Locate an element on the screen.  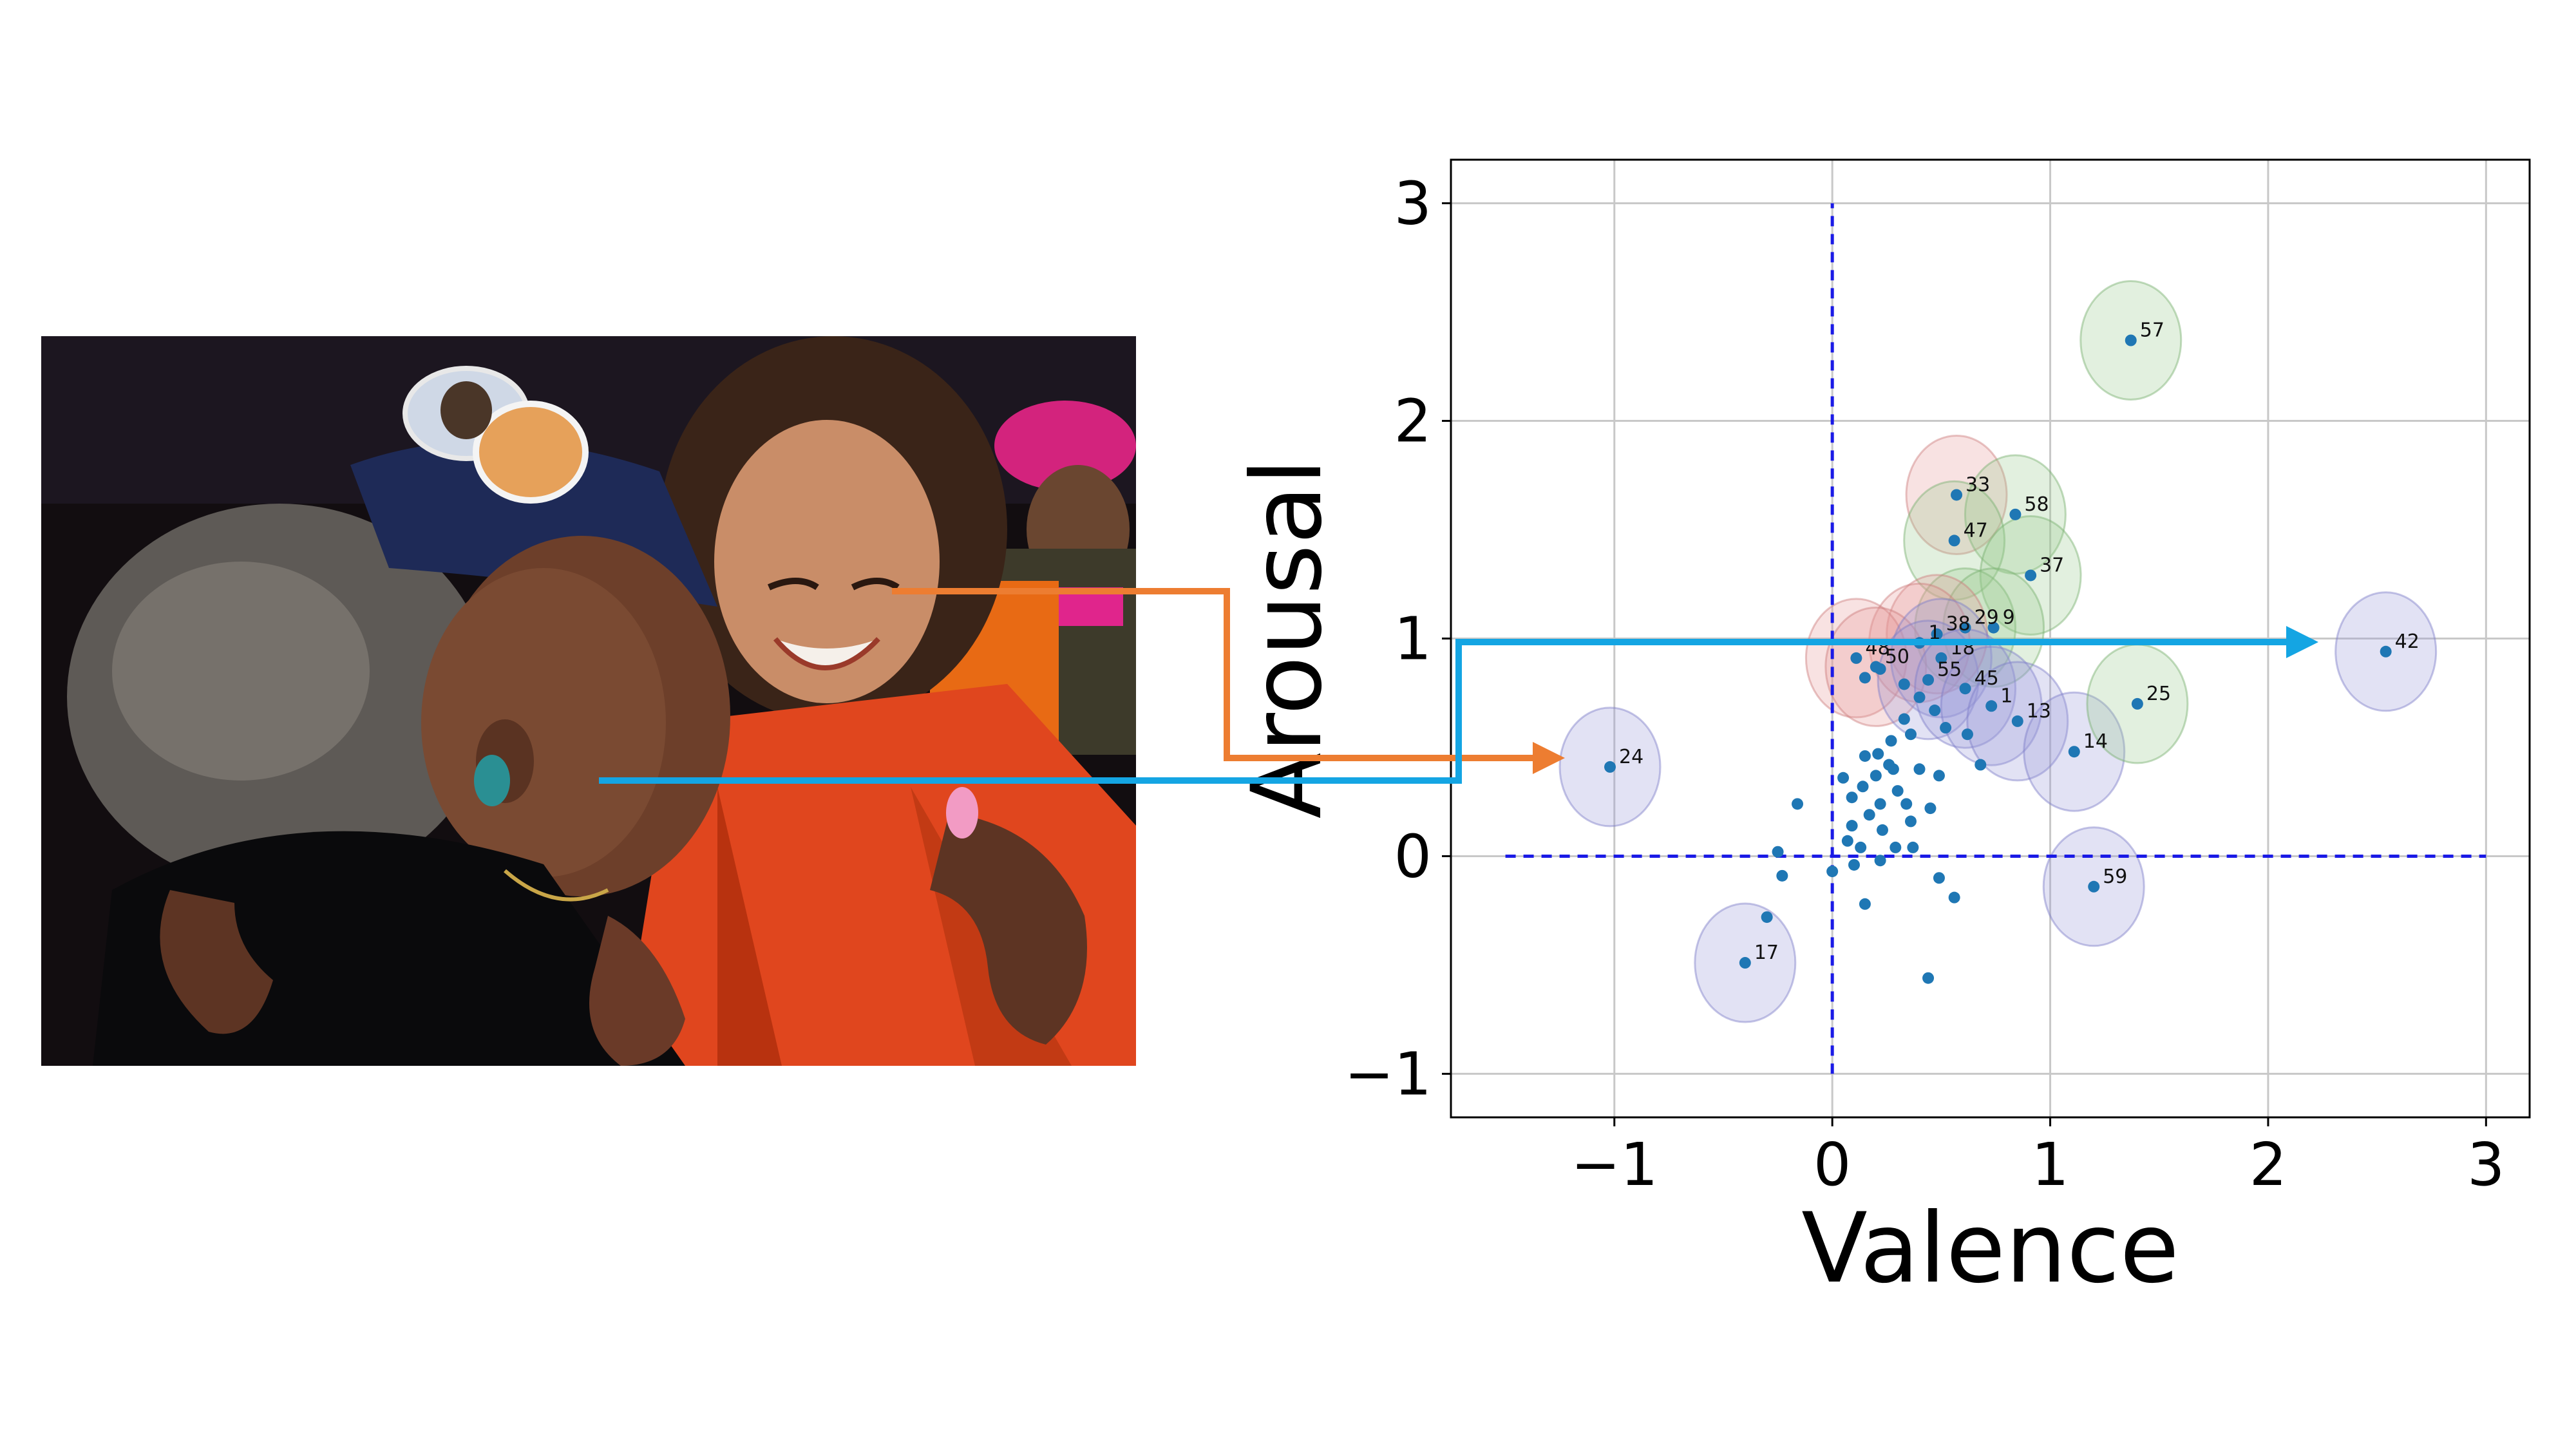
point-label-47: 47 is located at coordinates (1976, 530).